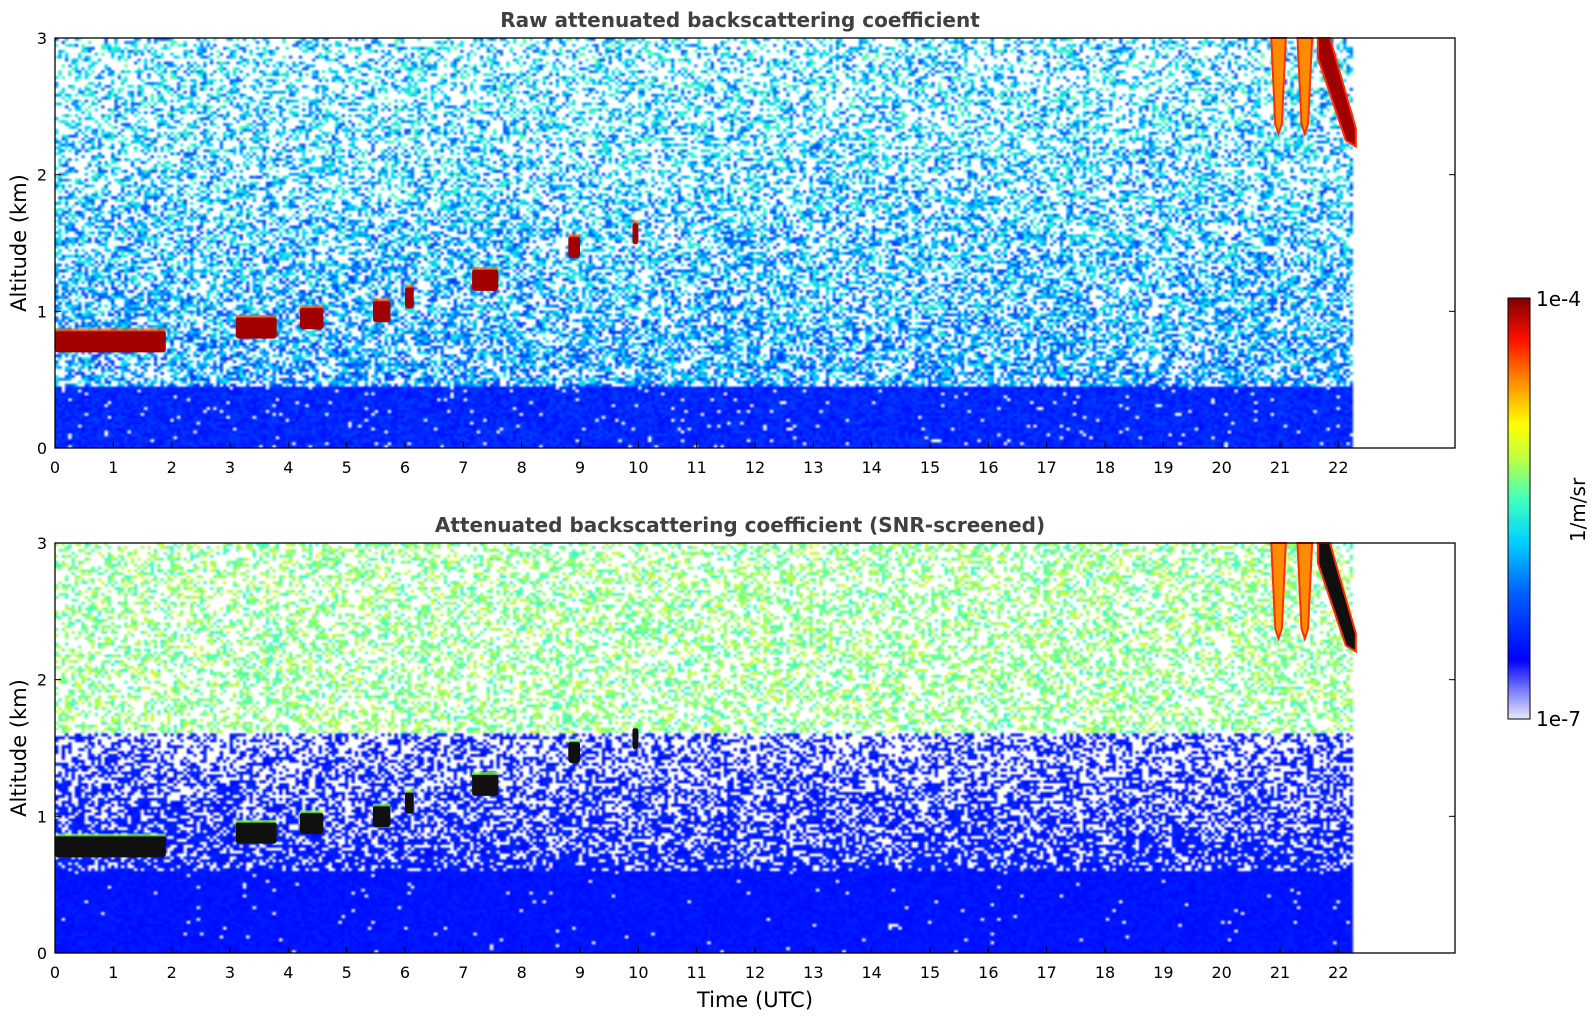 The width and height of the screenshot is (1595, 1020). What do you see at coordinates (754, 1000) in the screenshot?
I see `panel-screened-xlabel: Time (UTC)` at bounding box center [754, 1000].